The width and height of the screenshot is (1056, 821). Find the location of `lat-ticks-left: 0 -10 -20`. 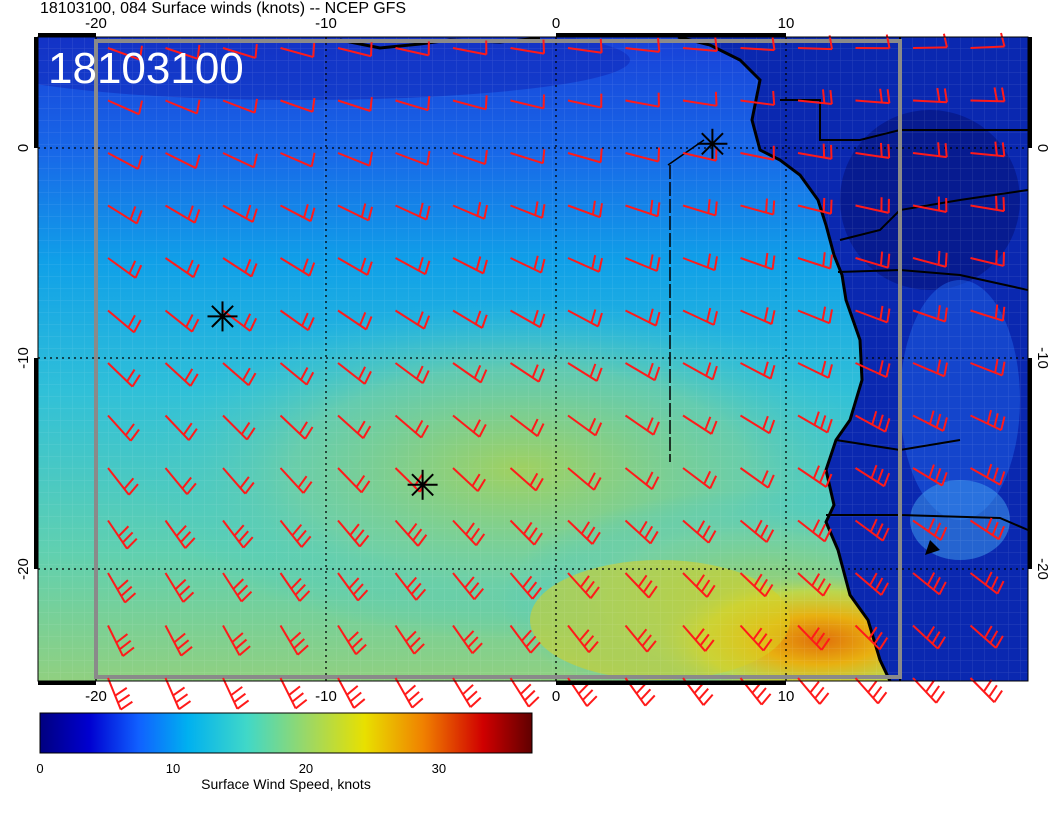

lat-ticks-left: 0 -10 -20 is located at coordinates (23, 362).